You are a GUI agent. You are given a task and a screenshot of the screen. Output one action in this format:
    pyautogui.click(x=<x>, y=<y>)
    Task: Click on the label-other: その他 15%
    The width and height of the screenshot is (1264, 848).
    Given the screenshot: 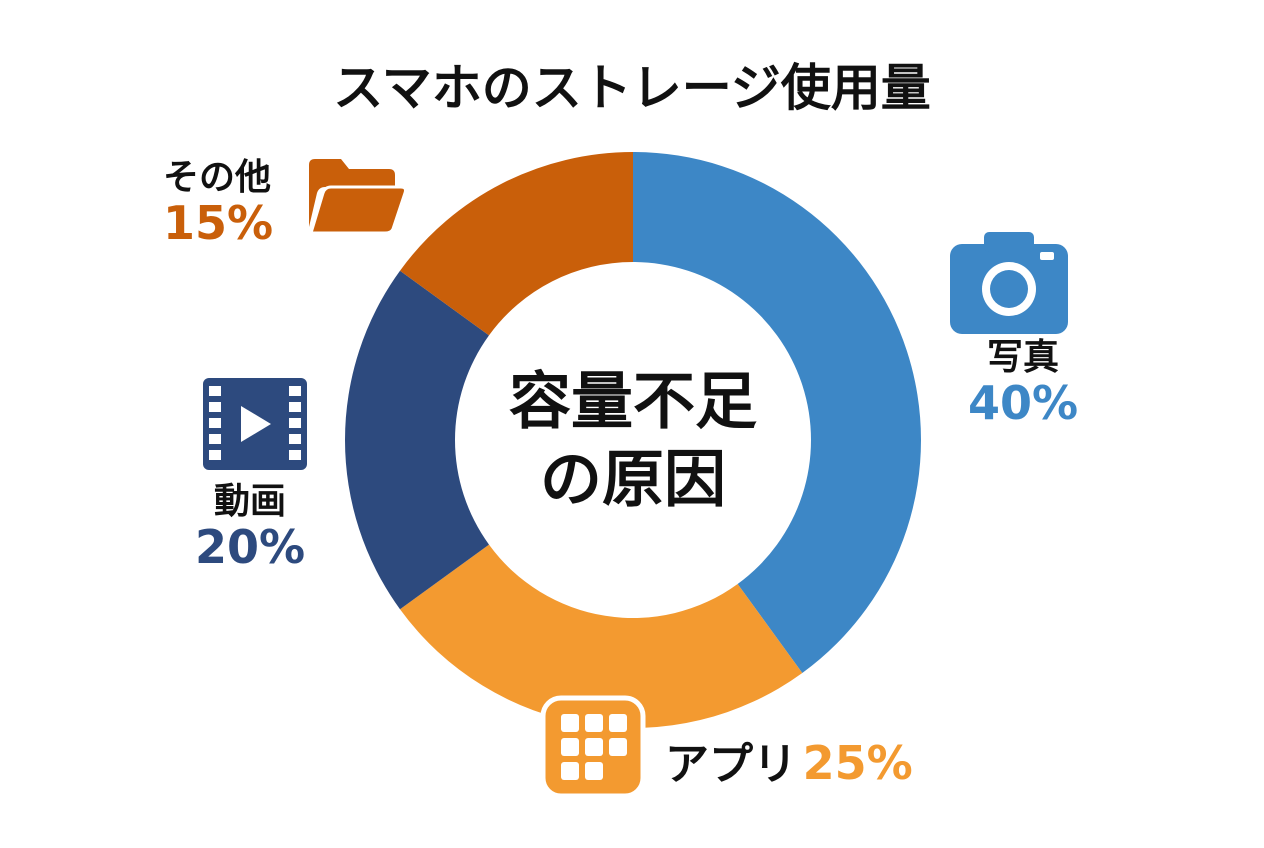 What is the action you would take?
    pyautogui.click(x=218, y=203)
    